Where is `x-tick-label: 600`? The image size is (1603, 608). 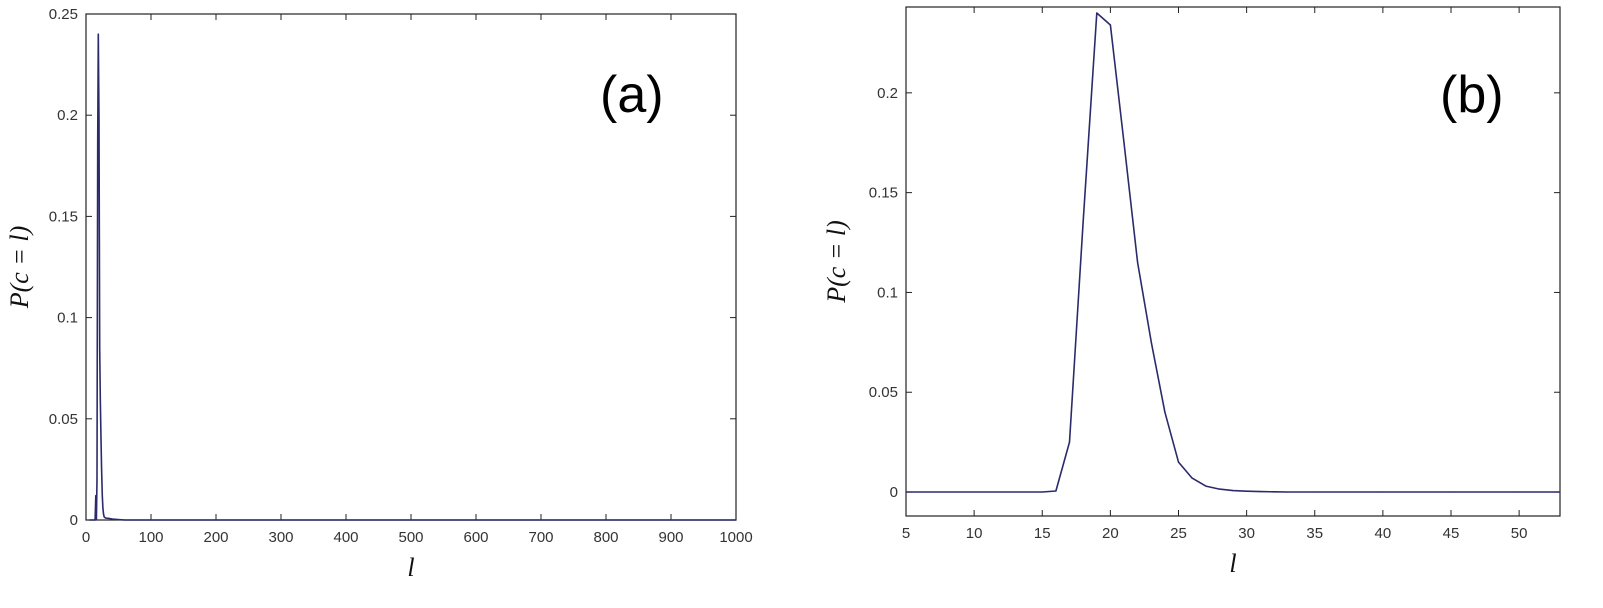
x-tick-label: 600 is located at coordinates (475, 537).